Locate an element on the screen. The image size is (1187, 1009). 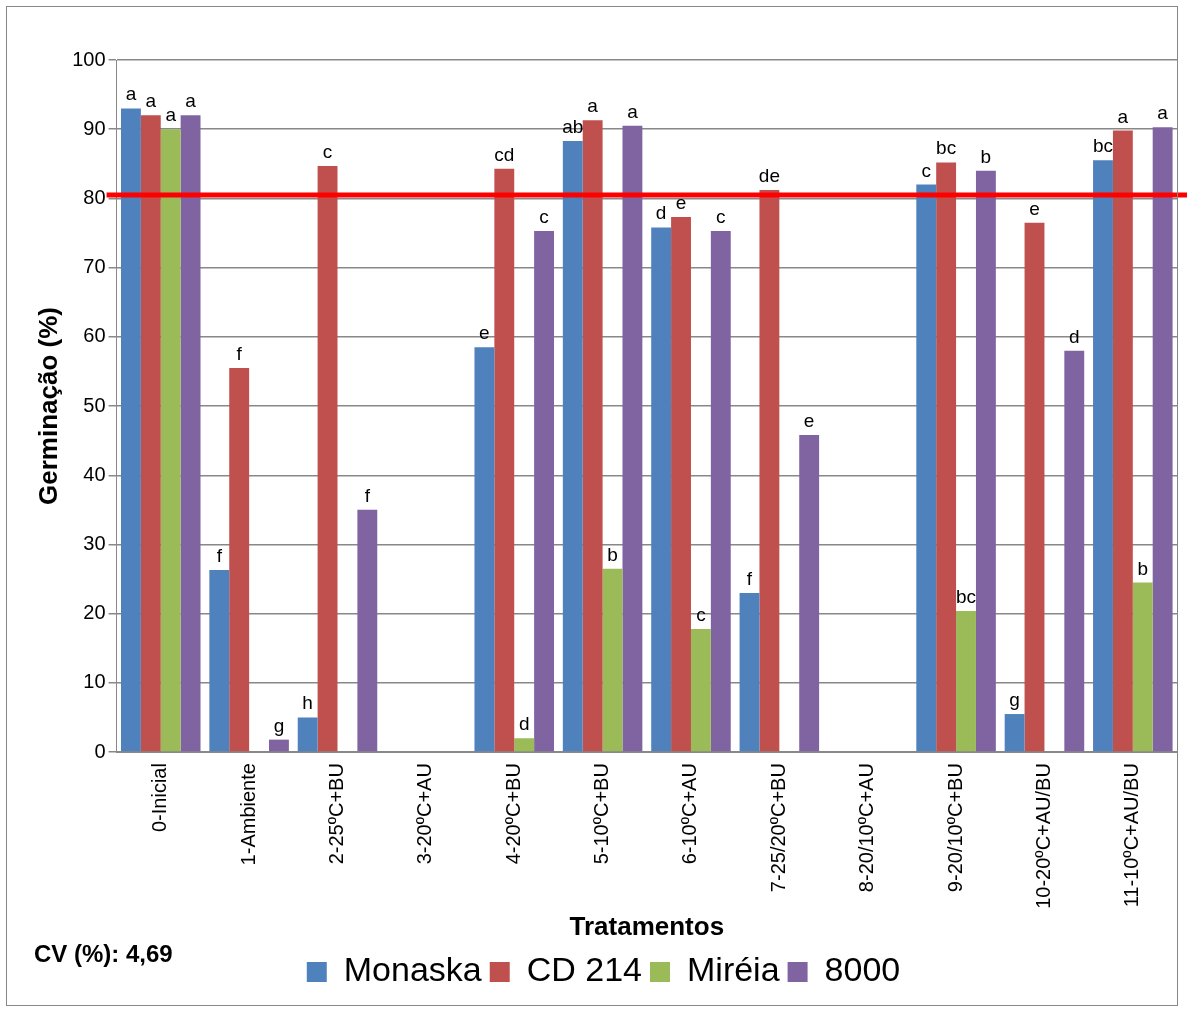
legend-label: CD 214 is located at coordinates (584, 969).